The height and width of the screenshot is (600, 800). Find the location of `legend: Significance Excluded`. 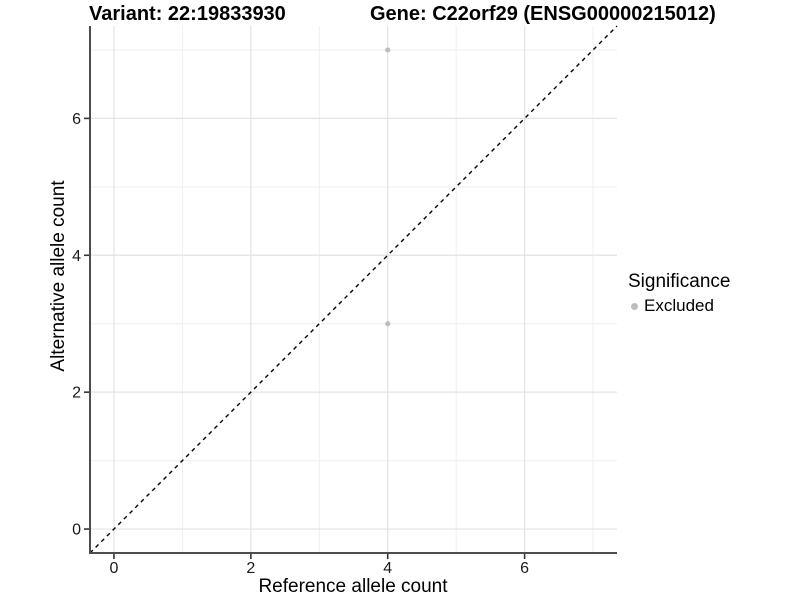

legend: Significance Excluded is located at coordinates (679, 293).